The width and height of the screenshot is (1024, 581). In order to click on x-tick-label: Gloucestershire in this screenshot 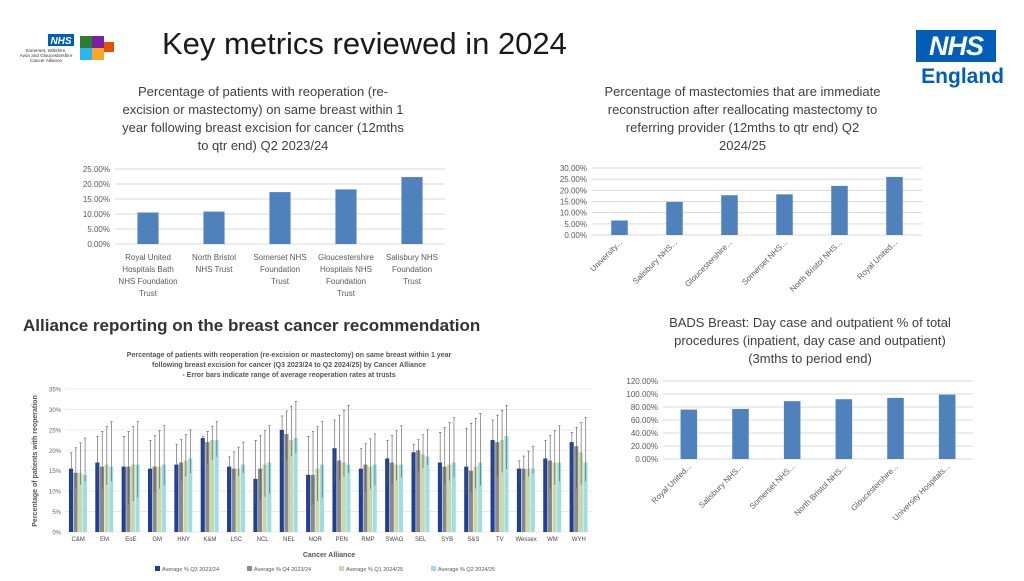, I will do `click(346, 257)`.